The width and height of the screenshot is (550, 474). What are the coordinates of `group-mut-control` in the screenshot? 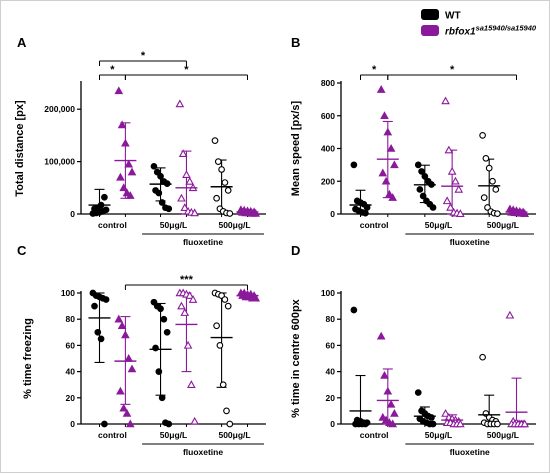 It's located at (387, 379).